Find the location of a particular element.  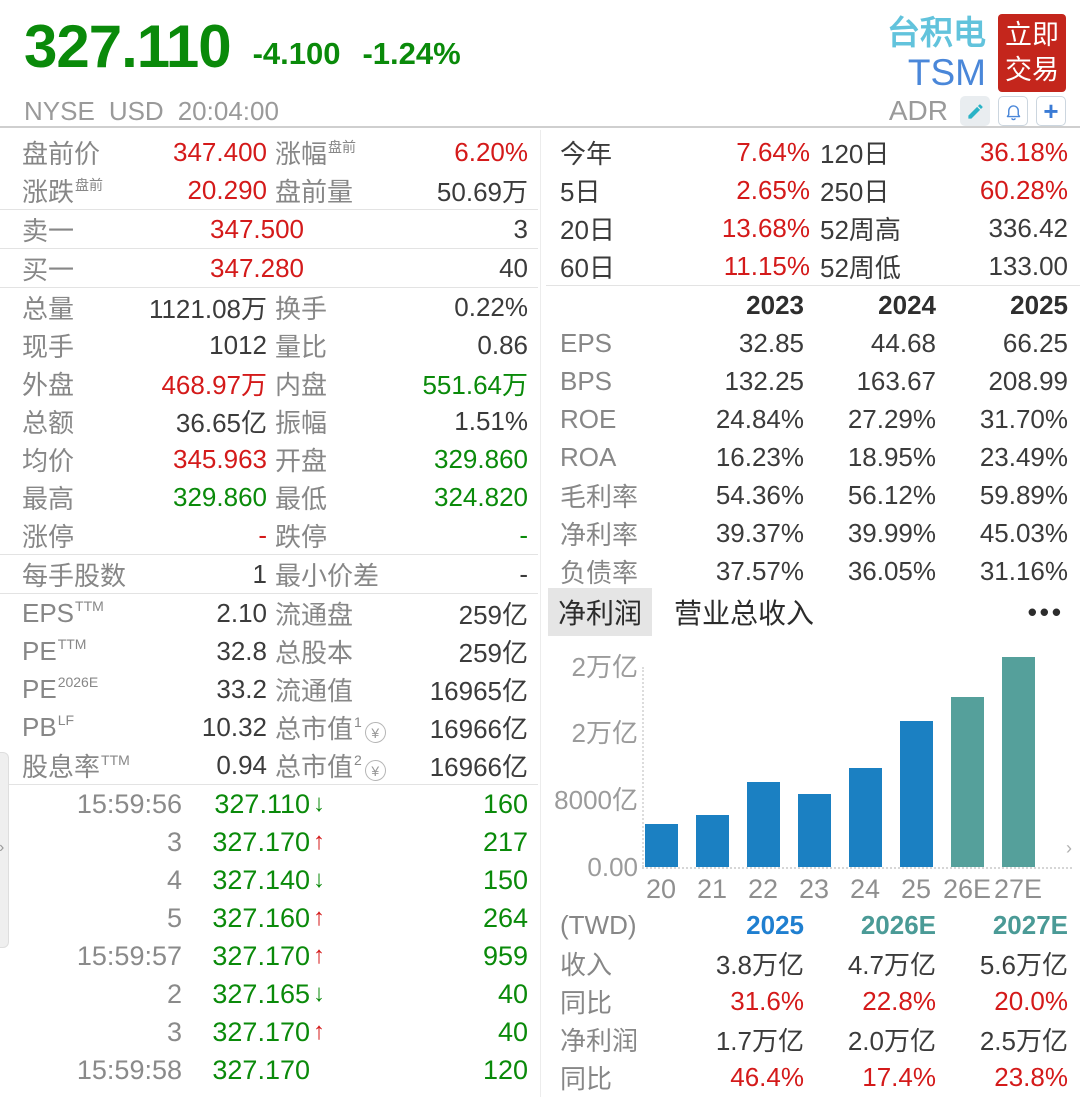

time-sales-row: 3 327.170 ↑ 217 is located at coordinates (269, 842).